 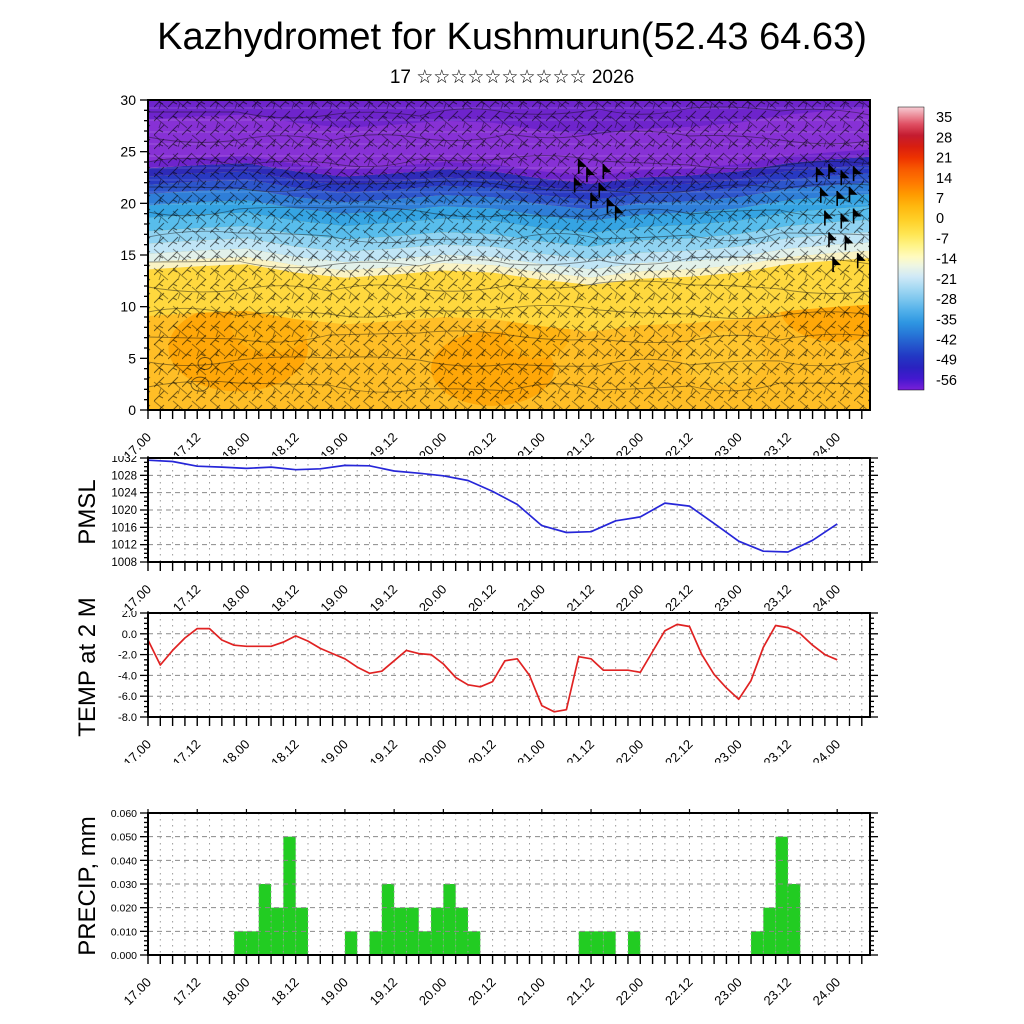 What do you see at coordinates (127, 676) in the screenshot?
I see `svg-text: -4.0` at bounding box center [127, 676].